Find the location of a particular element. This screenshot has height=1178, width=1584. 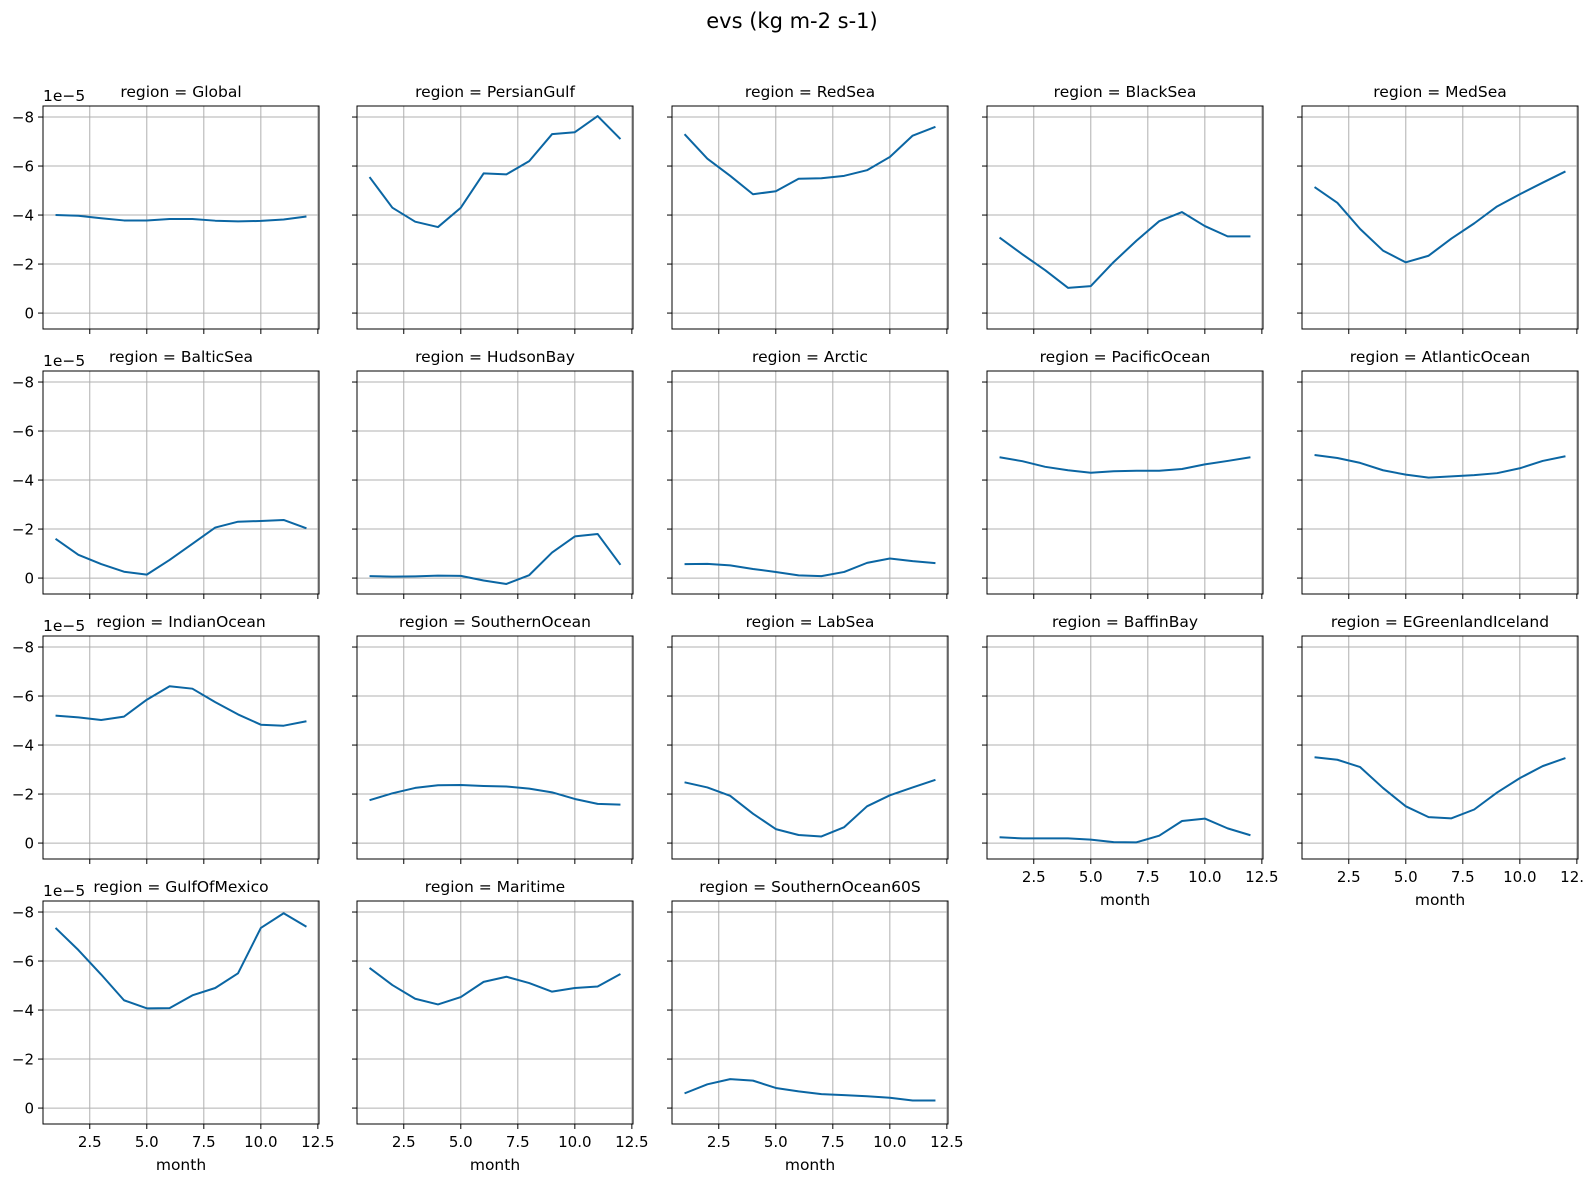

facet-title: region = BalticSea is located at coordinates (181, 357).